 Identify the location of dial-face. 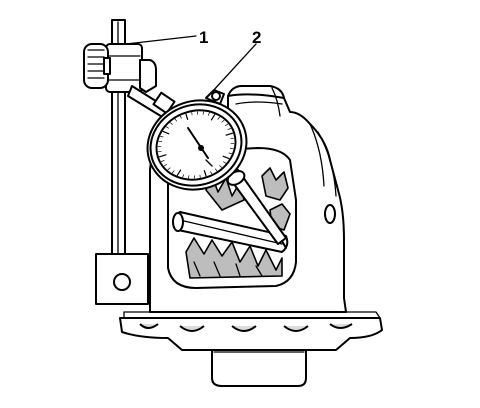
(196, 145).